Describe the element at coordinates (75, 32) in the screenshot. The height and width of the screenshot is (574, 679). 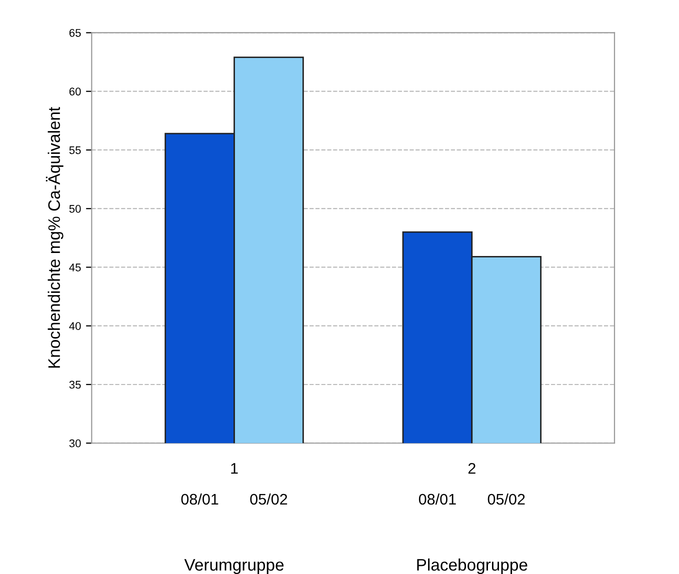
I see `y-tick-label: 65` at that location.